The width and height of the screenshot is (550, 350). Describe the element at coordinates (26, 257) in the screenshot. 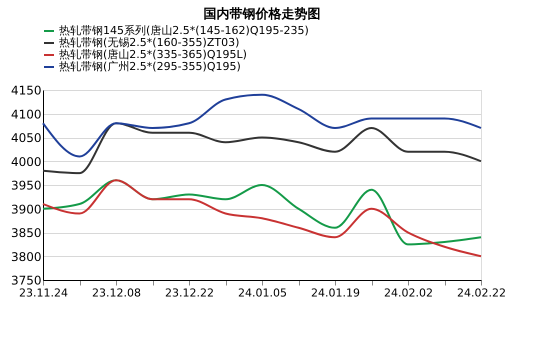

I see `y-tick-label: 3800` at that location.